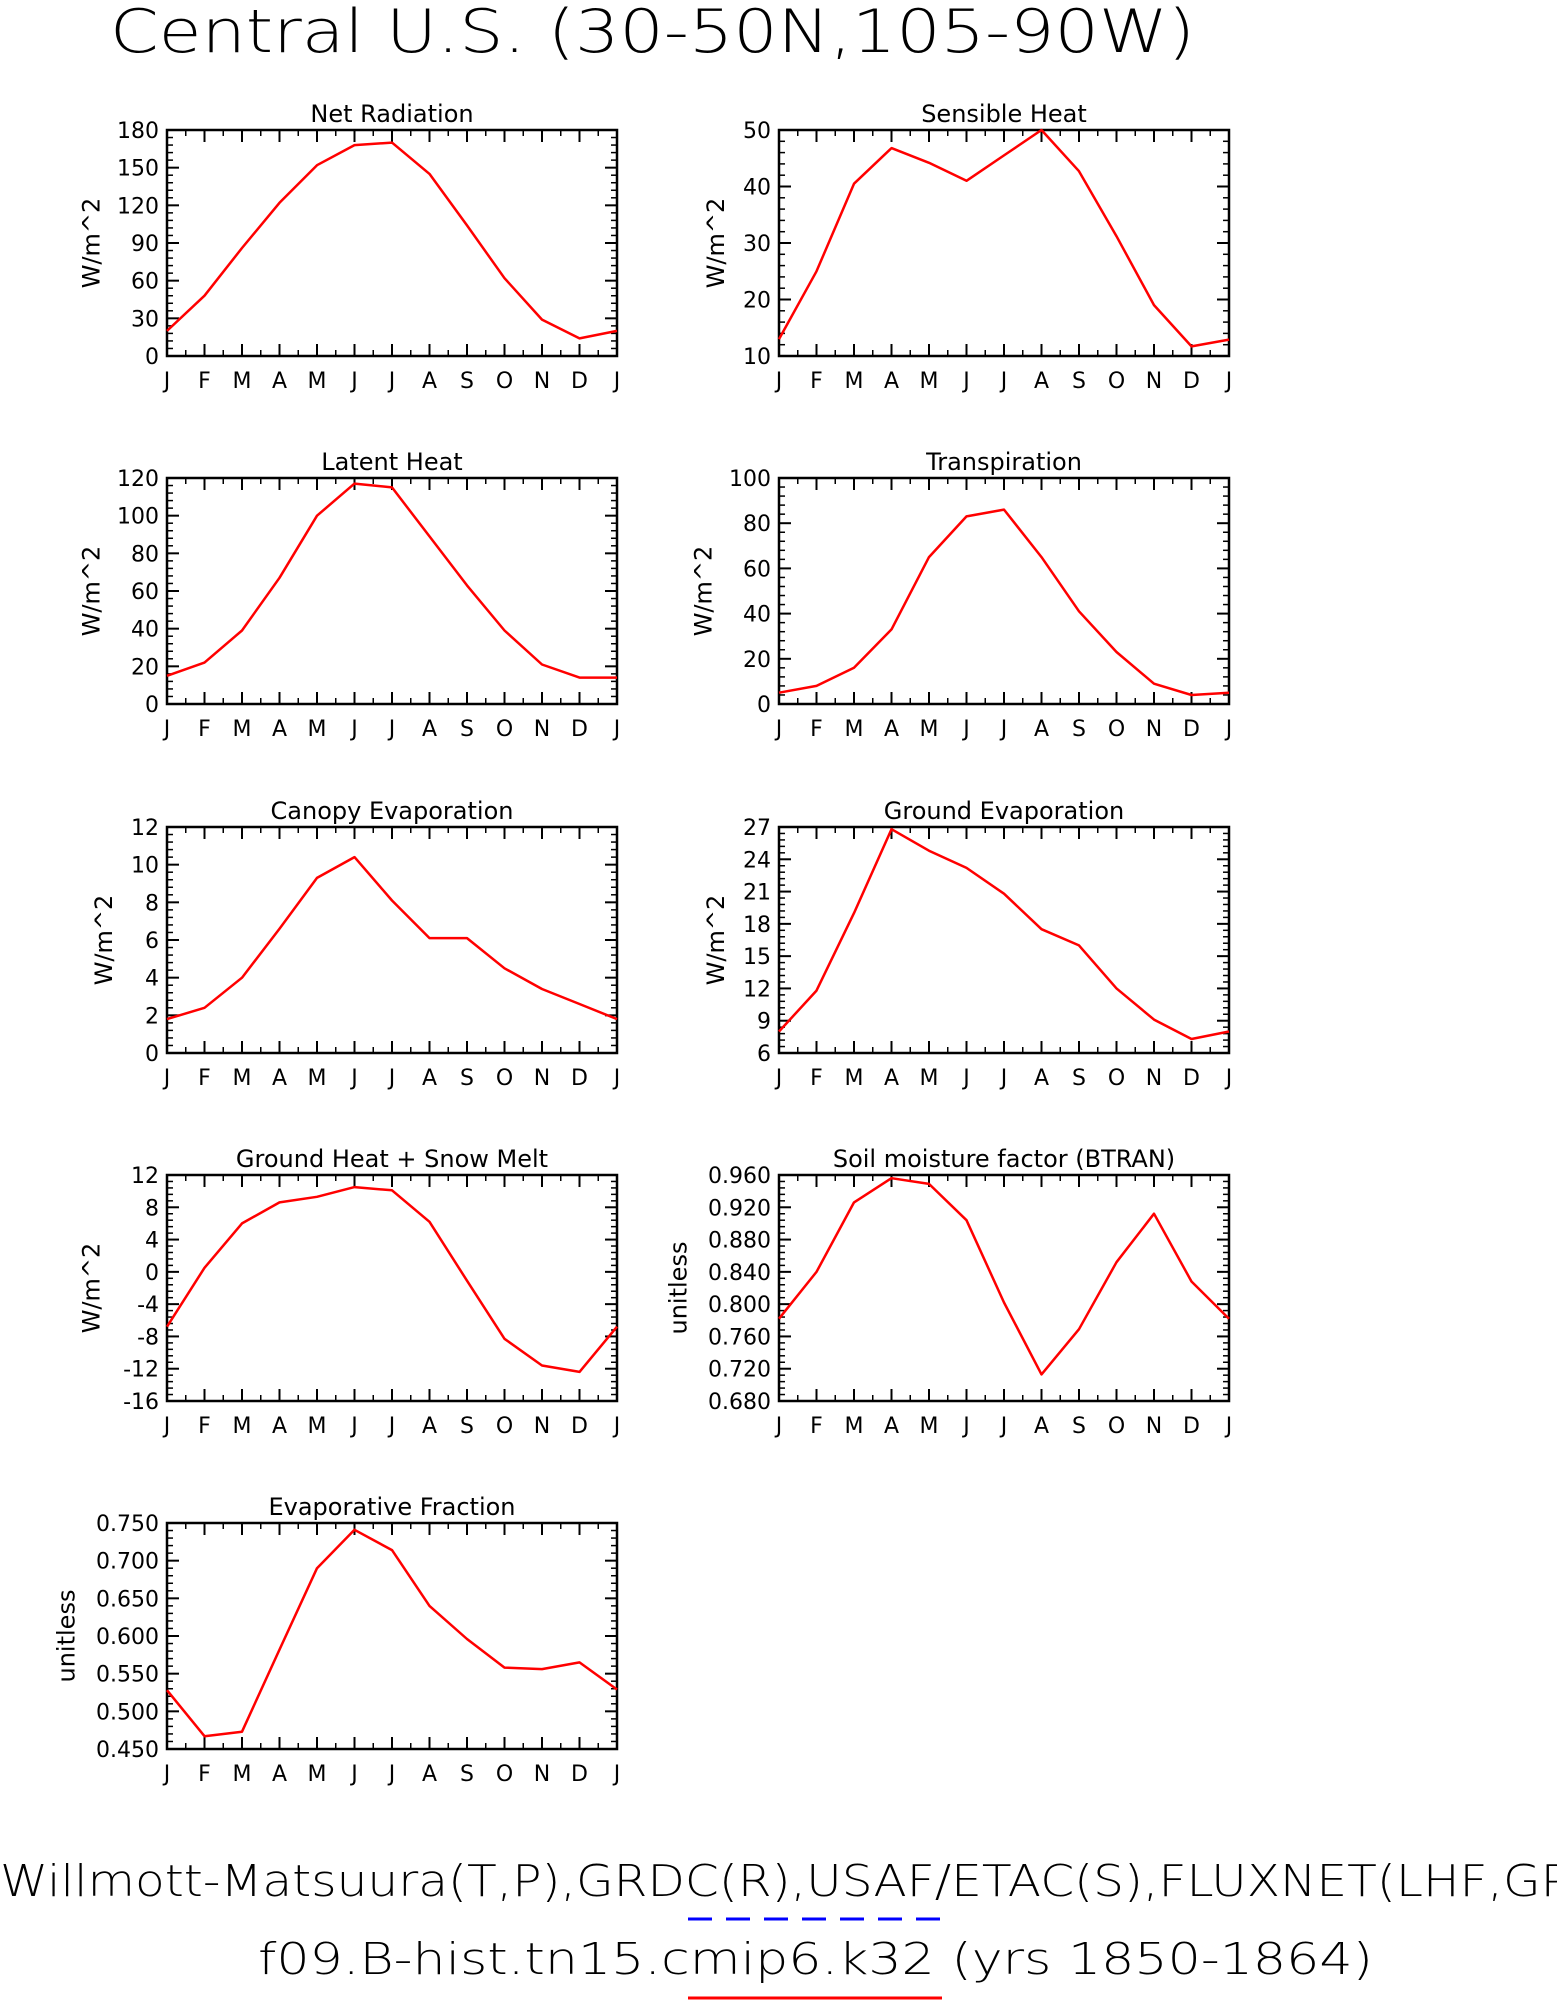 The width and height of the screenshot is (1557, 2001). What do you see at coordinates (392, 1636) in the screenshot?
I see `plot-frame` at bounding box center [392, 1636].